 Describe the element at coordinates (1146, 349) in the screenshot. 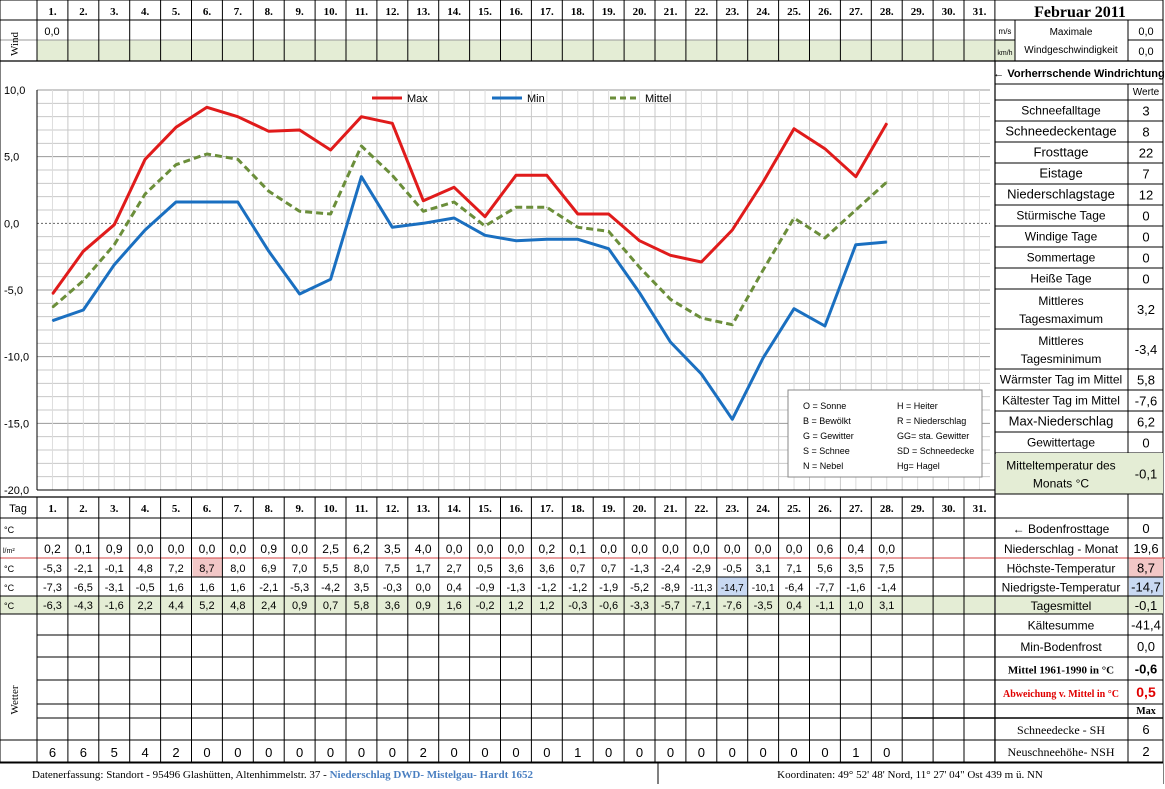

I see `stat-value: -3,4` at that location.